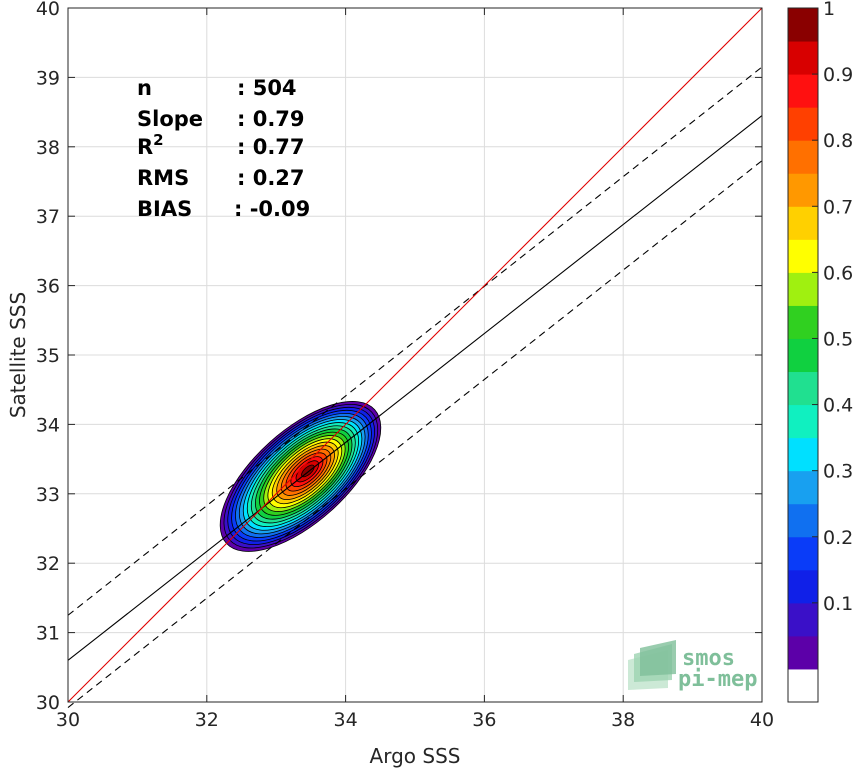  I want to click on y-tick-label: 35, so click(48, 356).